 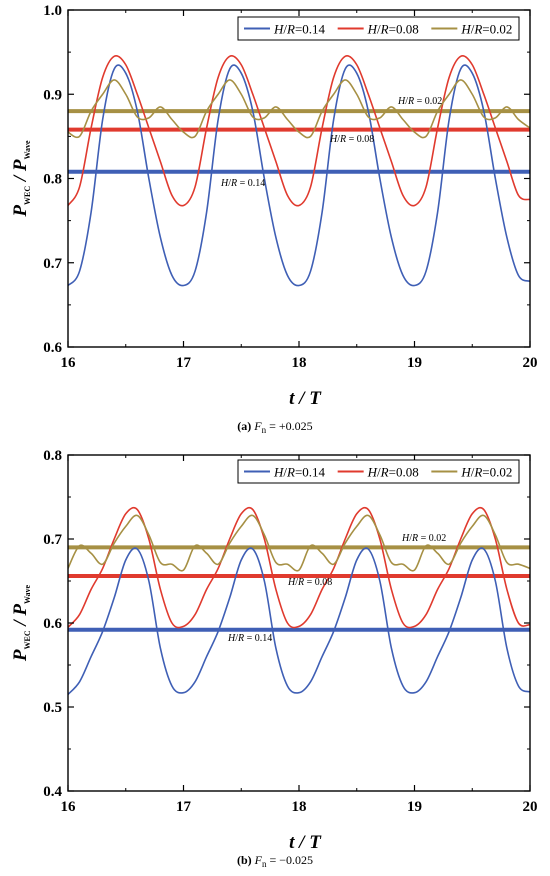 I want to click on caption-value: = −0.025, so click(x=289, y=860).